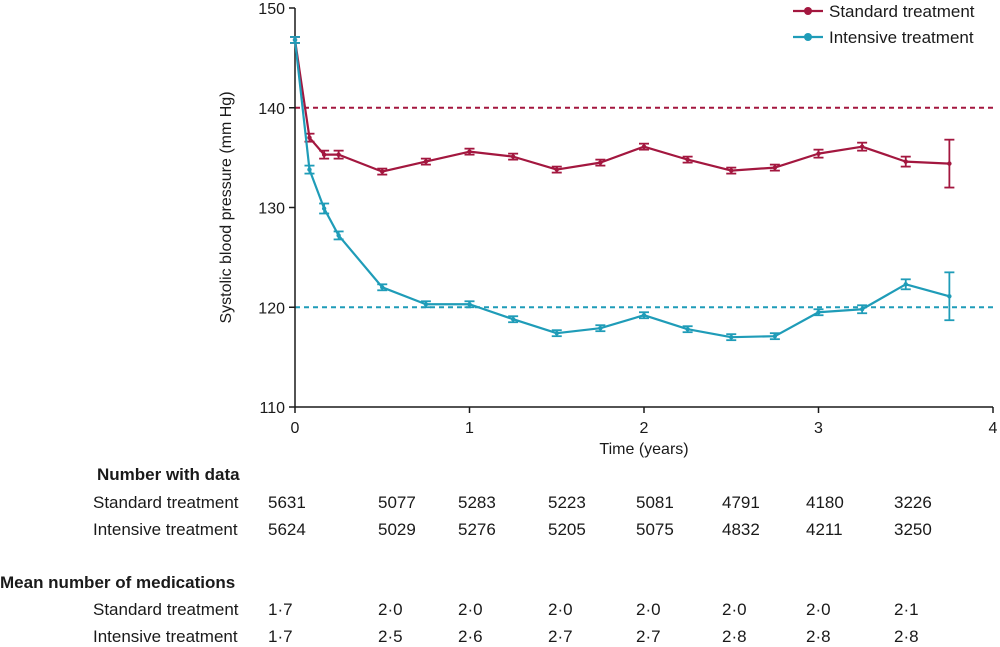 Image resolution: width=1000 pixels, height=647 pixels. Describe the element at coordinates (902, 11) in the screenshot. I see `legend-label: Standard treatment` at that location.